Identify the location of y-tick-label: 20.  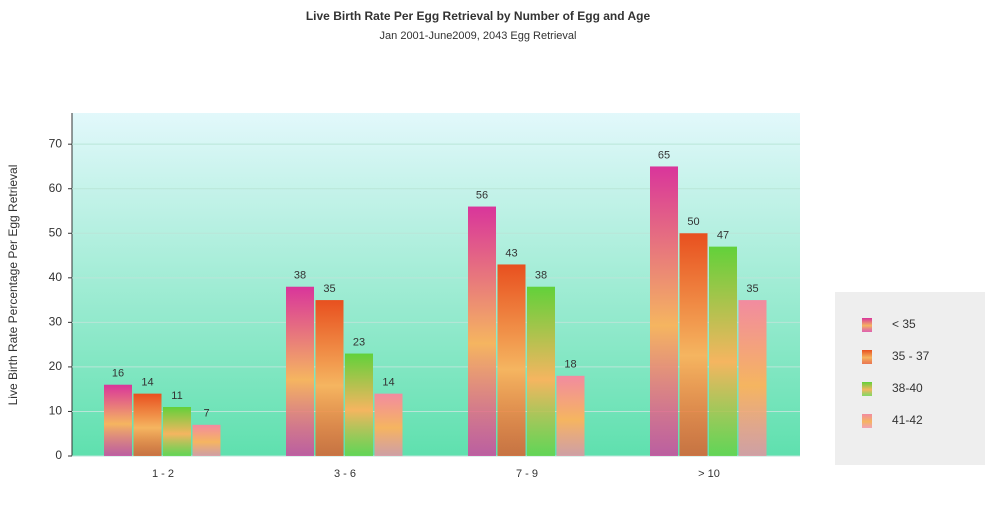
(56, 366).